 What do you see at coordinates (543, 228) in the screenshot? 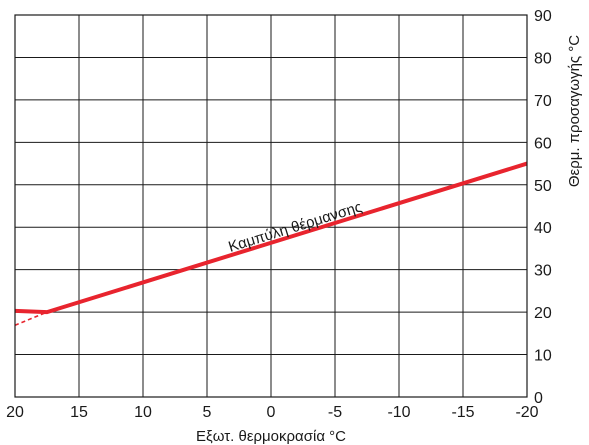
I see `y-tick-label: 40` at bounding box center [543, 228].